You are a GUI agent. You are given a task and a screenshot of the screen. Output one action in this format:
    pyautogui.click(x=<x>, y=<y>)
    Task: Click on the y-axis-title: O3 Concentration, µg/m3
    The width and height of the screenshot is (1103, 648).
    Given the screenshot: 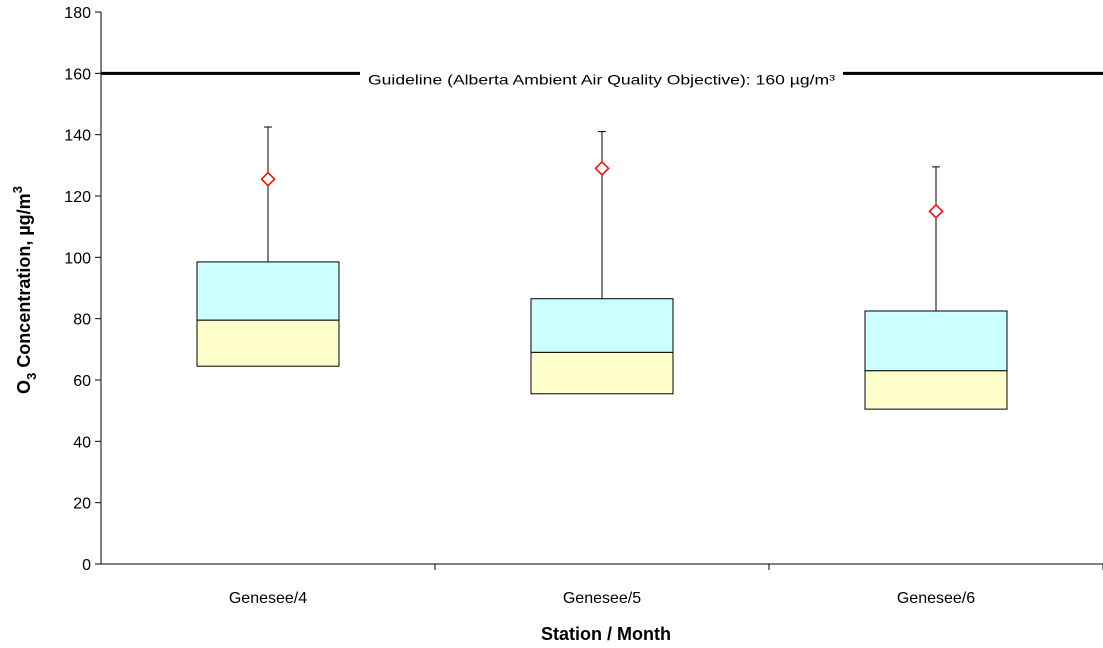 What is the action you would take?
    pyautogui.click(x=24, y=290)
    